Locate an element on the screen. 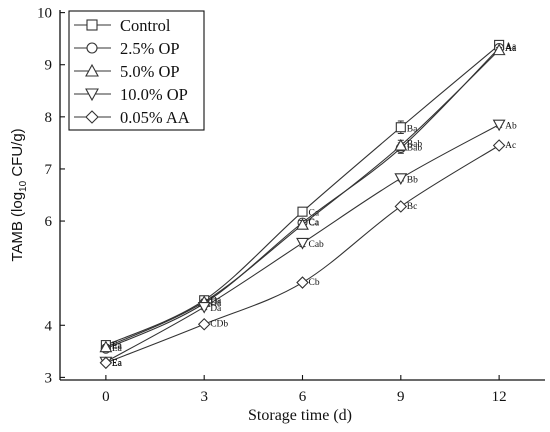 The height and width of the screenshot is (432, 550). legend: Control 2.5% OP 5.0% OP 10.0% OP 0.05% AA is located at coordinates (136, 70).